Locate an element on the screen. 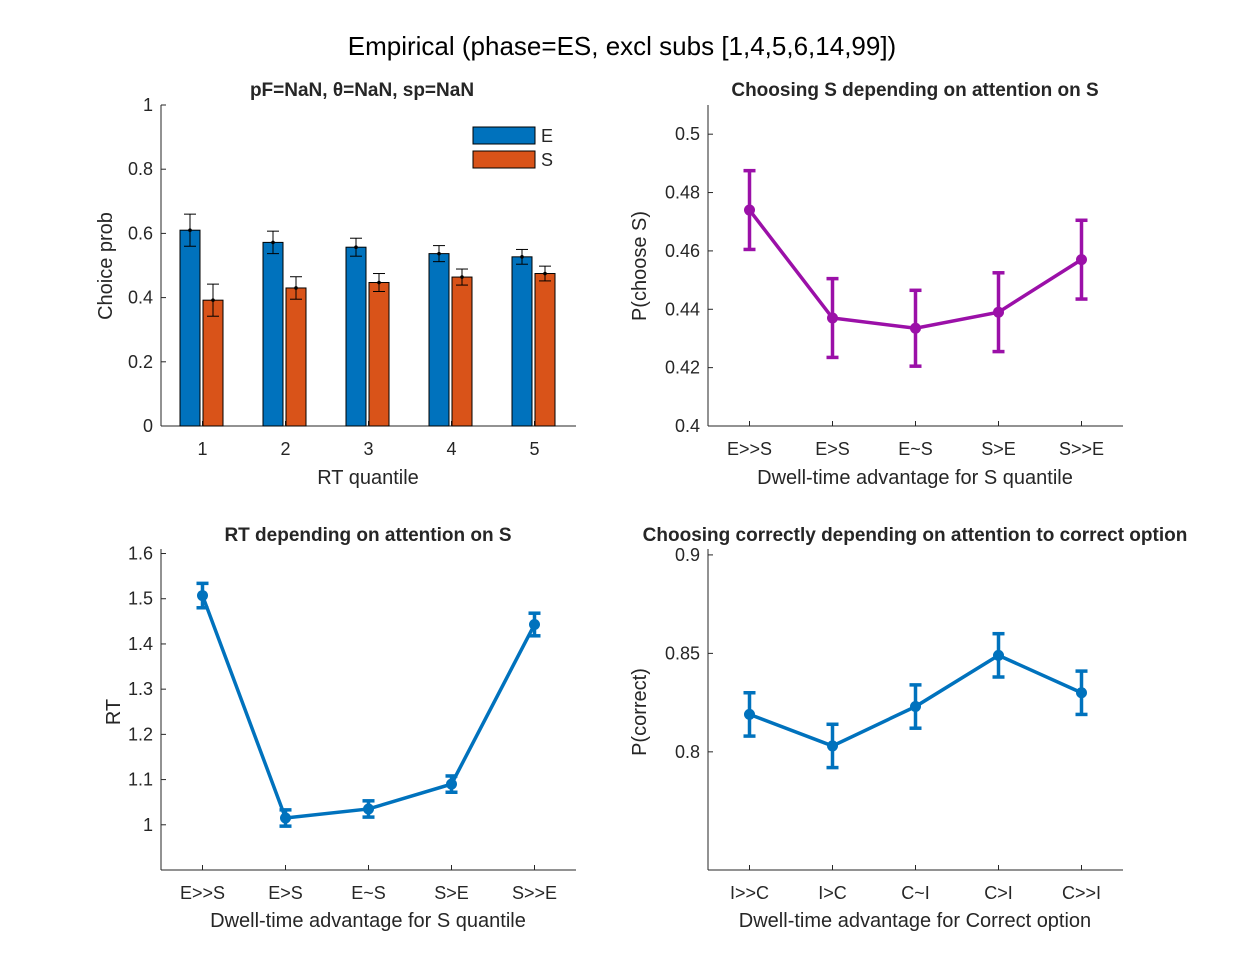 This screenshot has height=972, width=1241. x-tick-label: 1 is located at coordinates (202, 449).